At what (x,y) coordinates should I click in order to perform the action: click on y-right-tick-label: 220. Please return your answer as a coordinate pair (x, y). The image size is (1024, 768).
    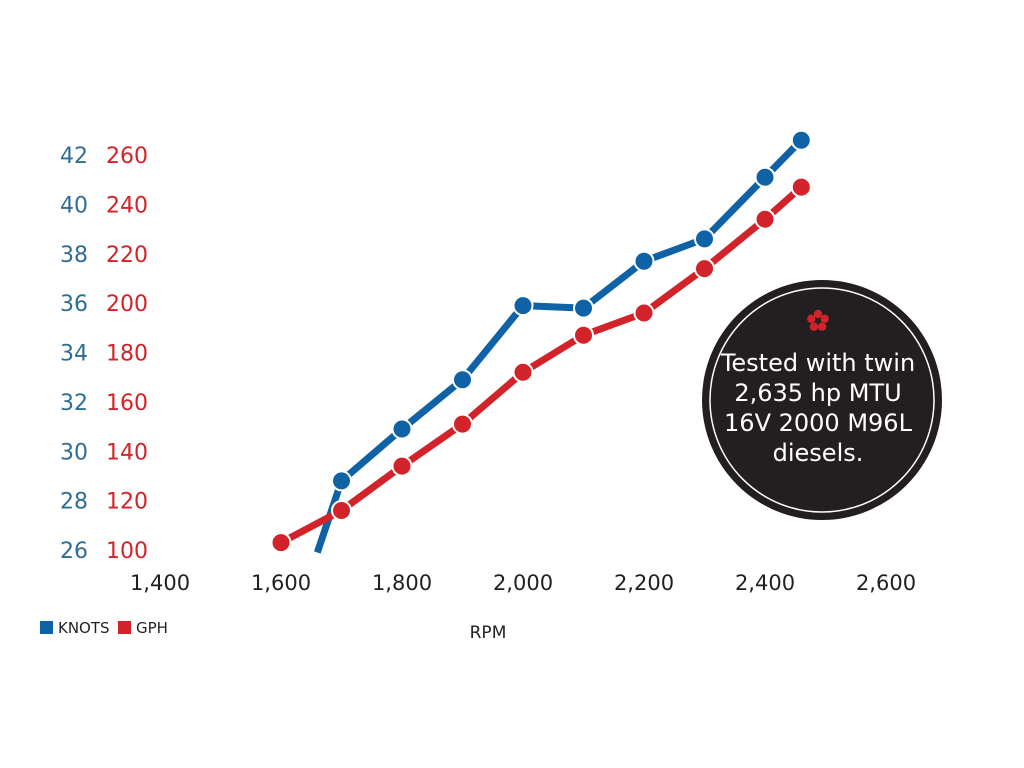
    Looking at the image, I should click on (127, 255).